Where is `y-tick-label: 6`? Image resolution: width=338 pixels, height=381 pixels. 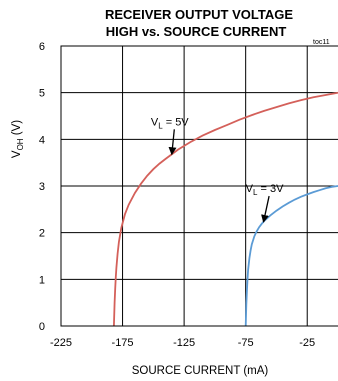
y-tick-label: 6 is located at coordinates (42, 47).